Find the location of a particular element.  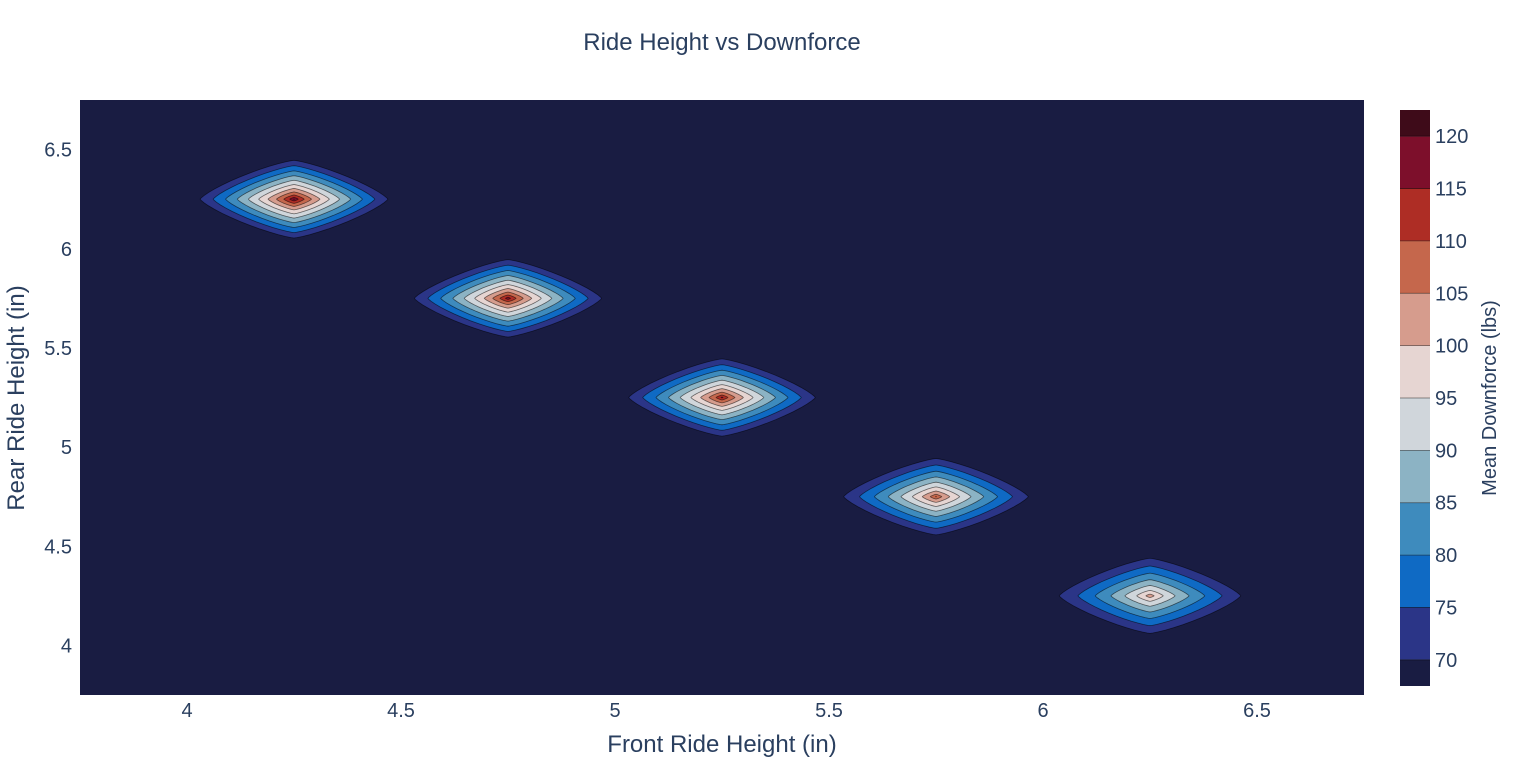

x-axis-title: Front Ride Height (in) is located at coordinates (721, 744).